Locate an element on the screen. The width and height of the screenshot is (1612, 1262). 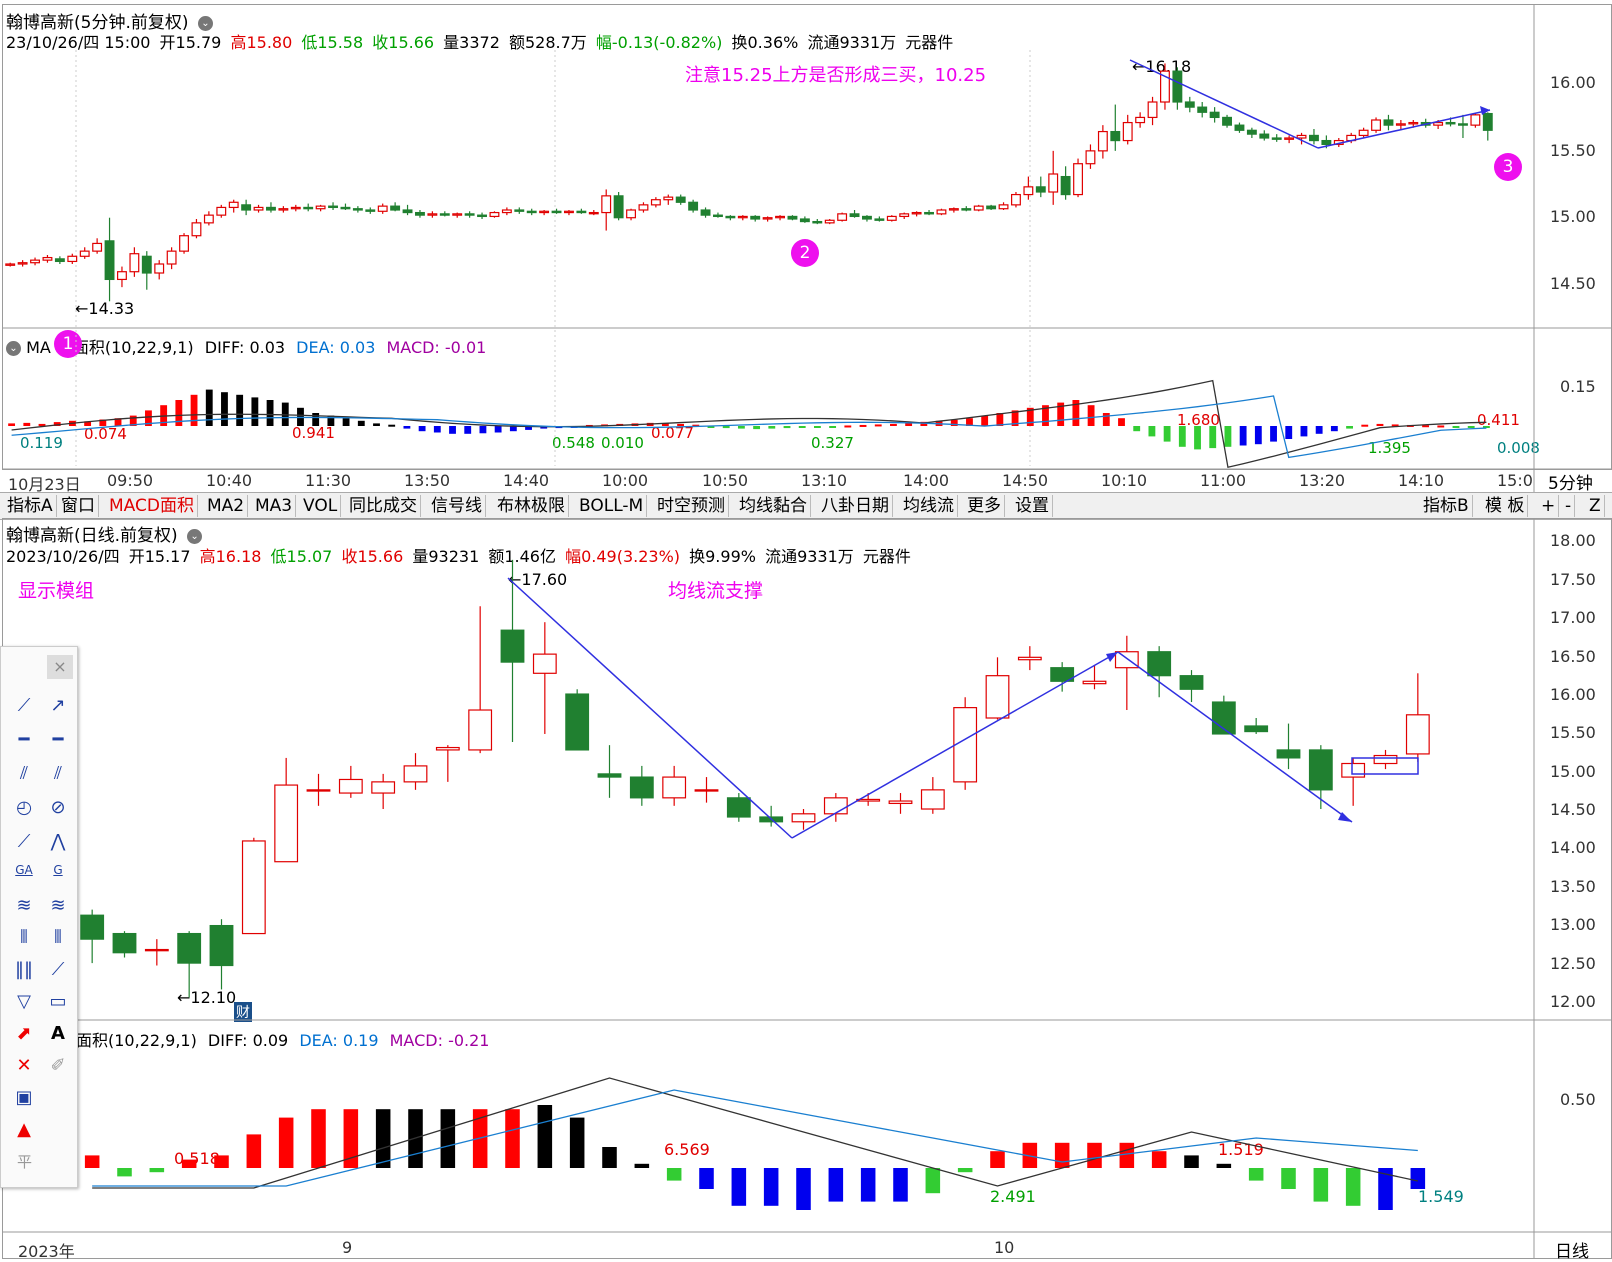
zoom-out-button: - is located at coordinates (1569, 506).